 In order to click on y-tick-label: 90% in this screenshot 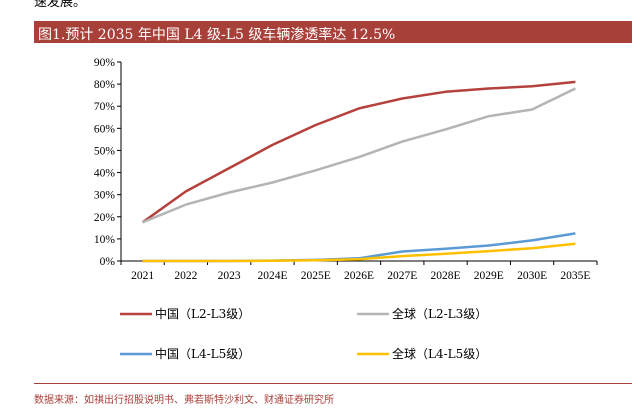, I will do `click(105, 63)`.